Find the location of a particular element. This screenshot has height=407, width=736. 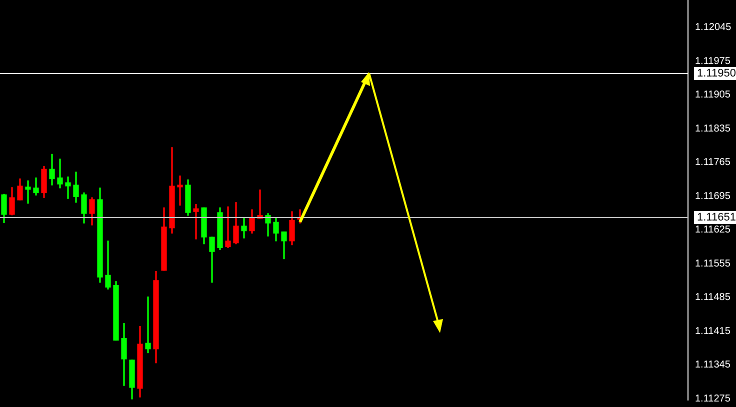

y-tick-label: 1.11695 is located at coordinates (713, 196).